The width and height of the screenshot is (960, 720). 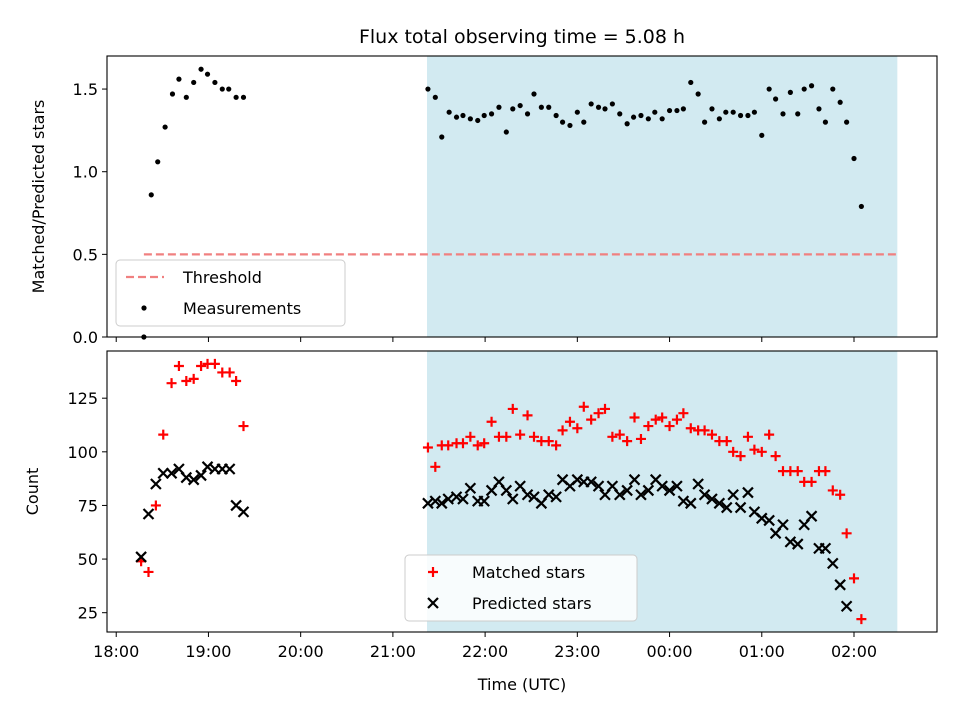 What do you see at coordinates (854, 651) in the screenshot?
I see `xtick-label: 02:00` at bounding box center [854, 651].